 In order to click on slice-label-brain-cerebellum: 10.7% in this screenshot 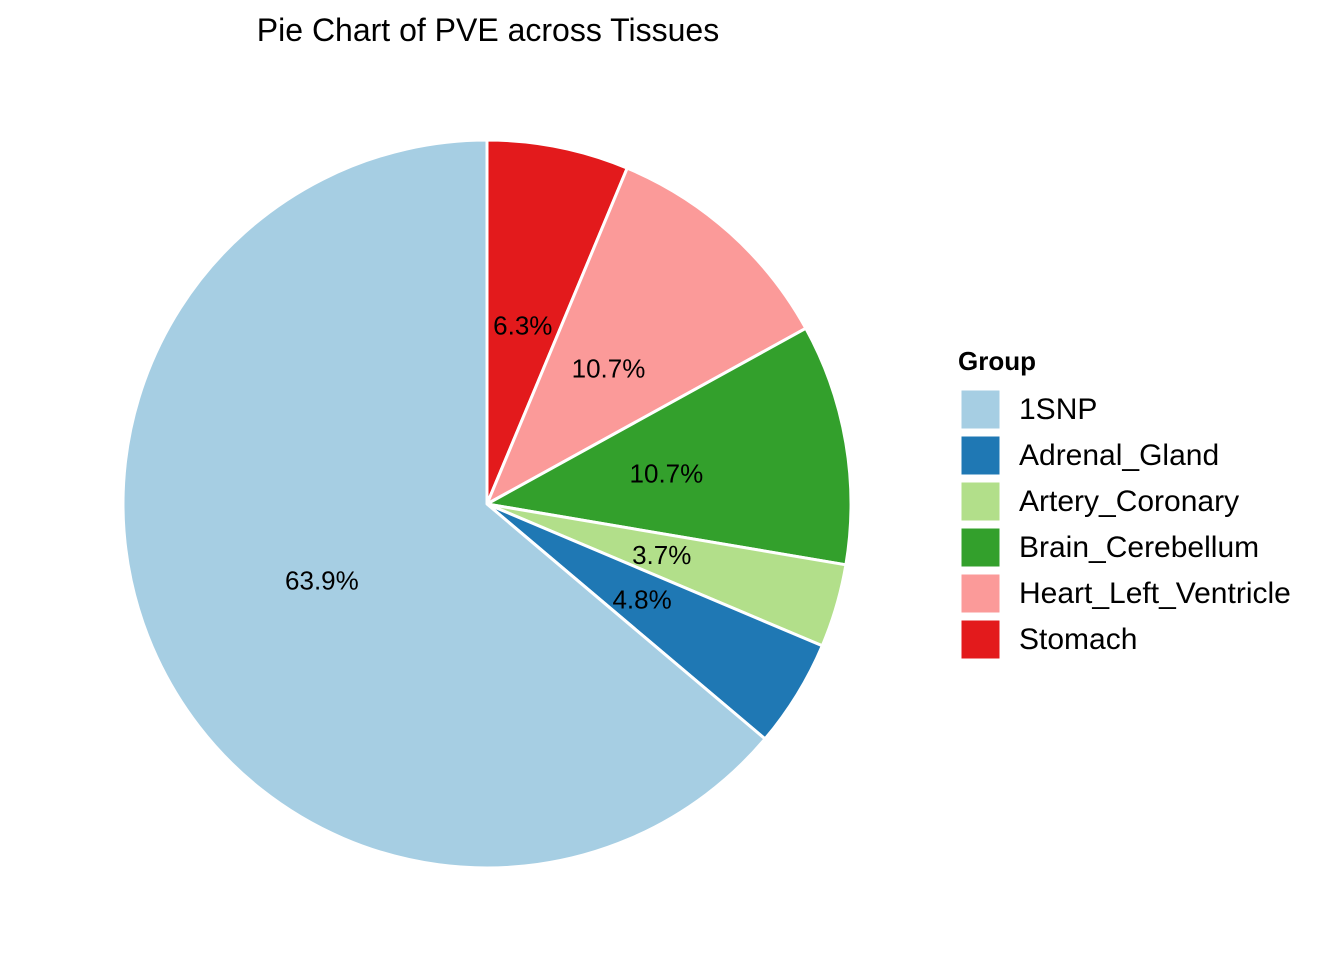, I will do `click(667, 474)`.